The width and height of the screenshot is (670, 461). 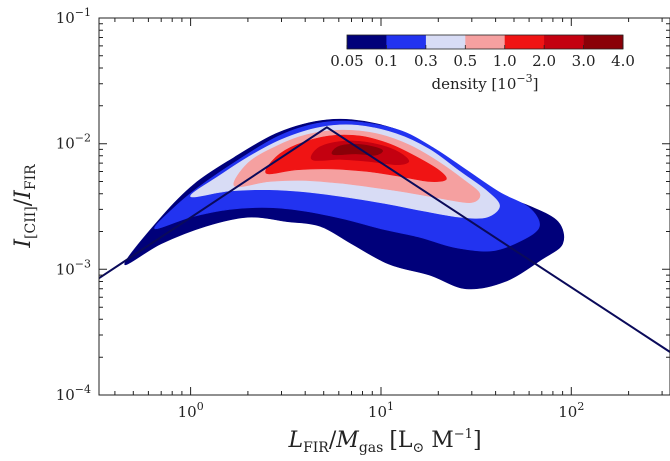 What do you see at coordinates (191, 410) in the screenshot?
I see `x-tick-label: 10⁰` at bounding box center [191, 410].